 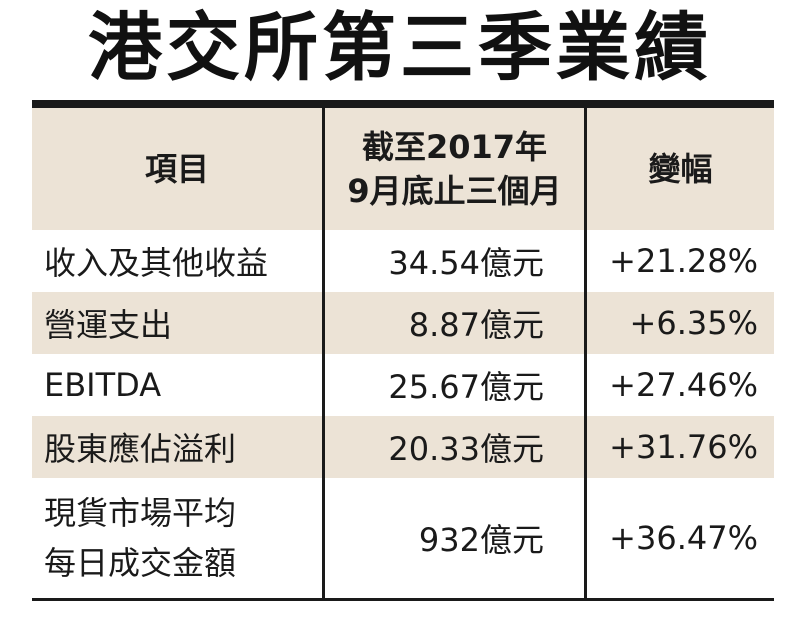 What do you see at coordinates (140, 563) in the screenshot?
I see `row-item-line-2: 每日成交金額` at bounding box center [140, 563].